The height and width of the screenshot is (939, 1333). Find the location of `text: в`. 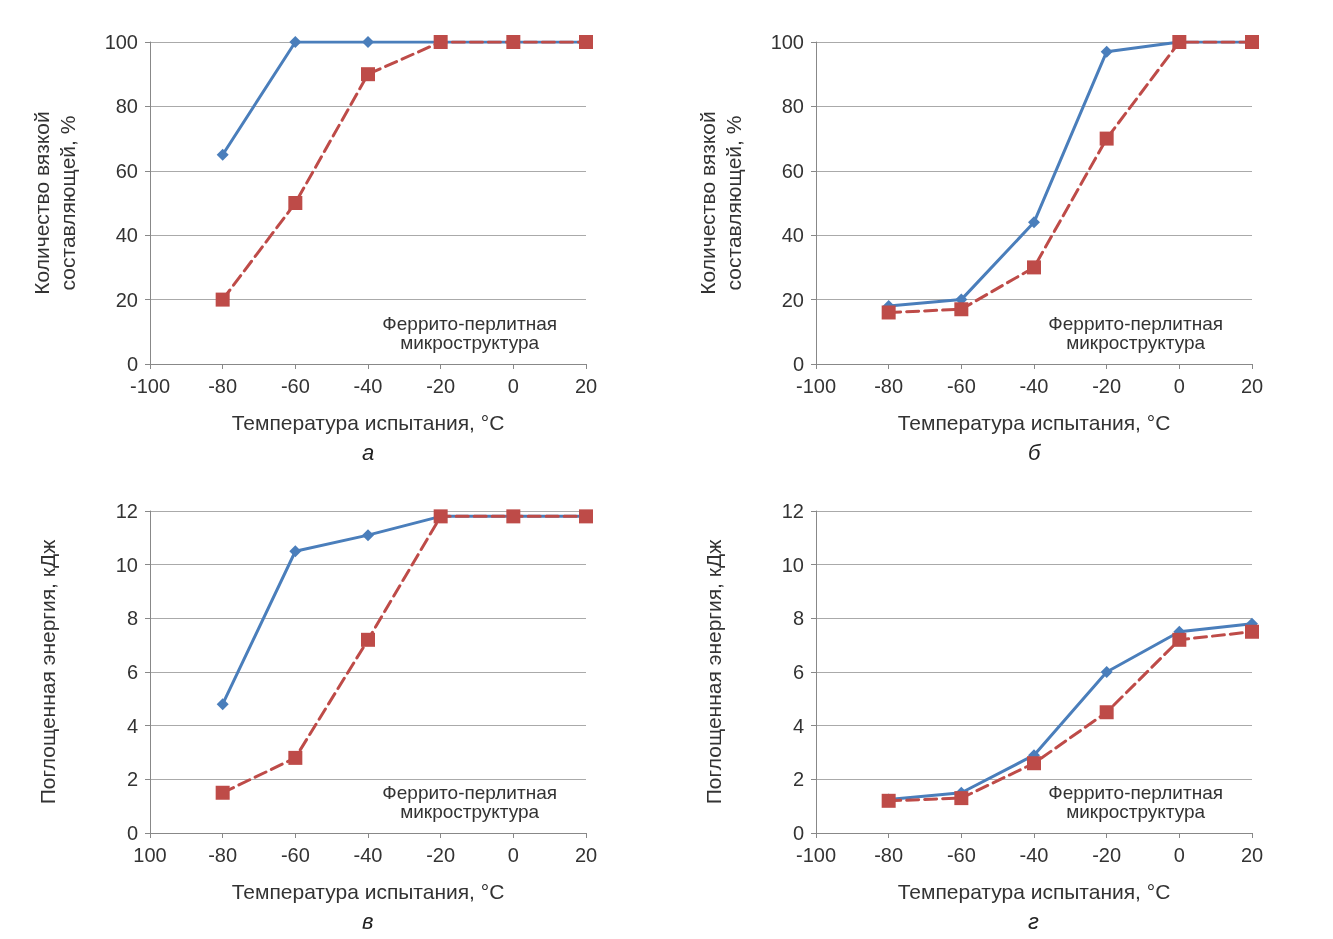

text: в is located at coordinates (368, 921).